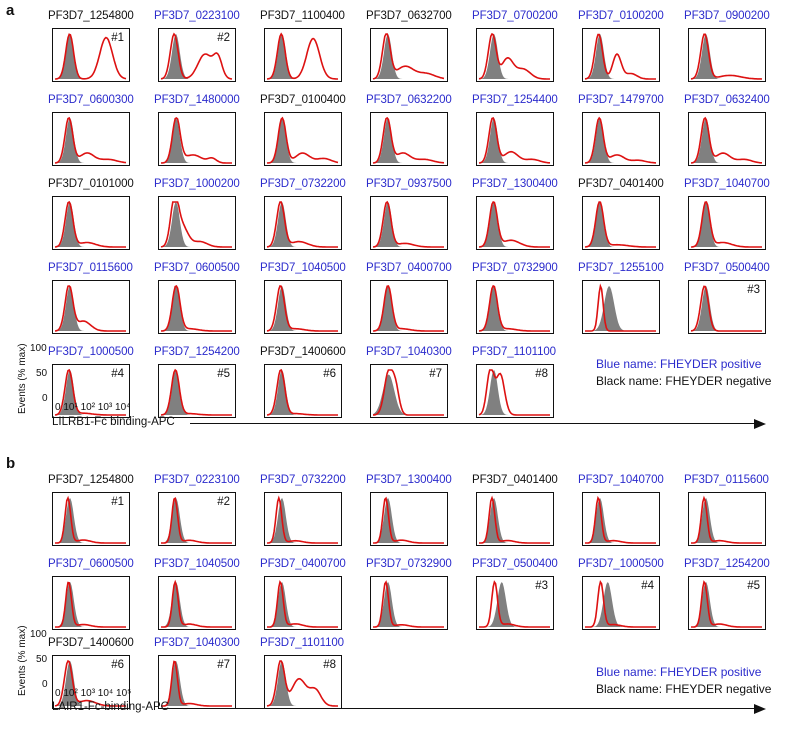  Describe the element at coordinates (197, 391) in the screenshot. I see `histogram-plot-box: #5` at that location.